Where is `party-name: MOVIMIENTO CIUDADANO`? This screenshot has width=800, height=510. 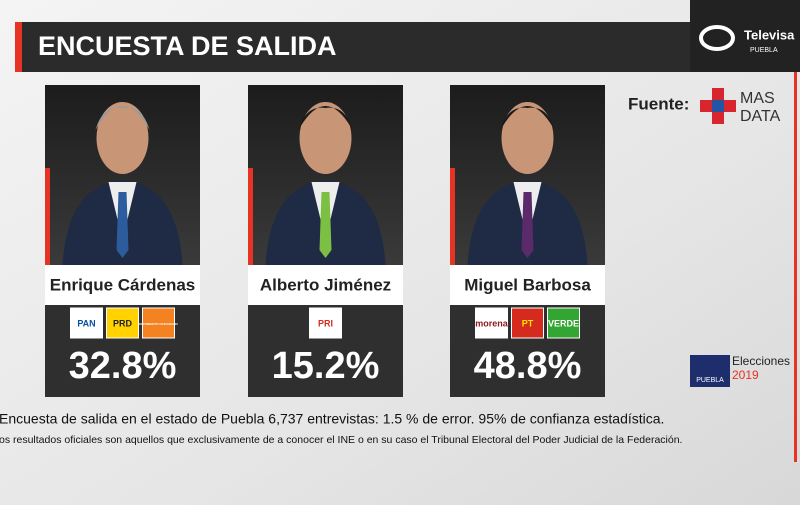
party-name: MOVIMIENTO CIUDADANO is located at coordinates (158, 324).